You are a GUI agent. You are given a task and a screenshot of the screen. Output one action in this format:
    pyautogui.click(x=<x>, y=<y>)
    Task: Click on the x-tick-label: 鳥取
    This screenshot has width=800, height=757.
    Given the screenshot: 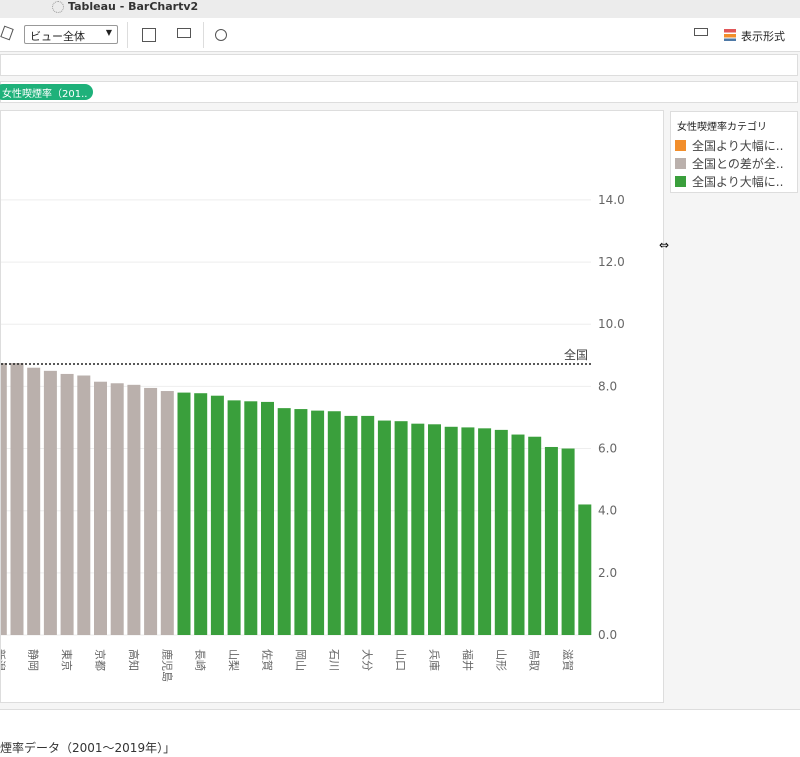 What is the action you would take?
    pyautogui.click(x=535, y=660)
    